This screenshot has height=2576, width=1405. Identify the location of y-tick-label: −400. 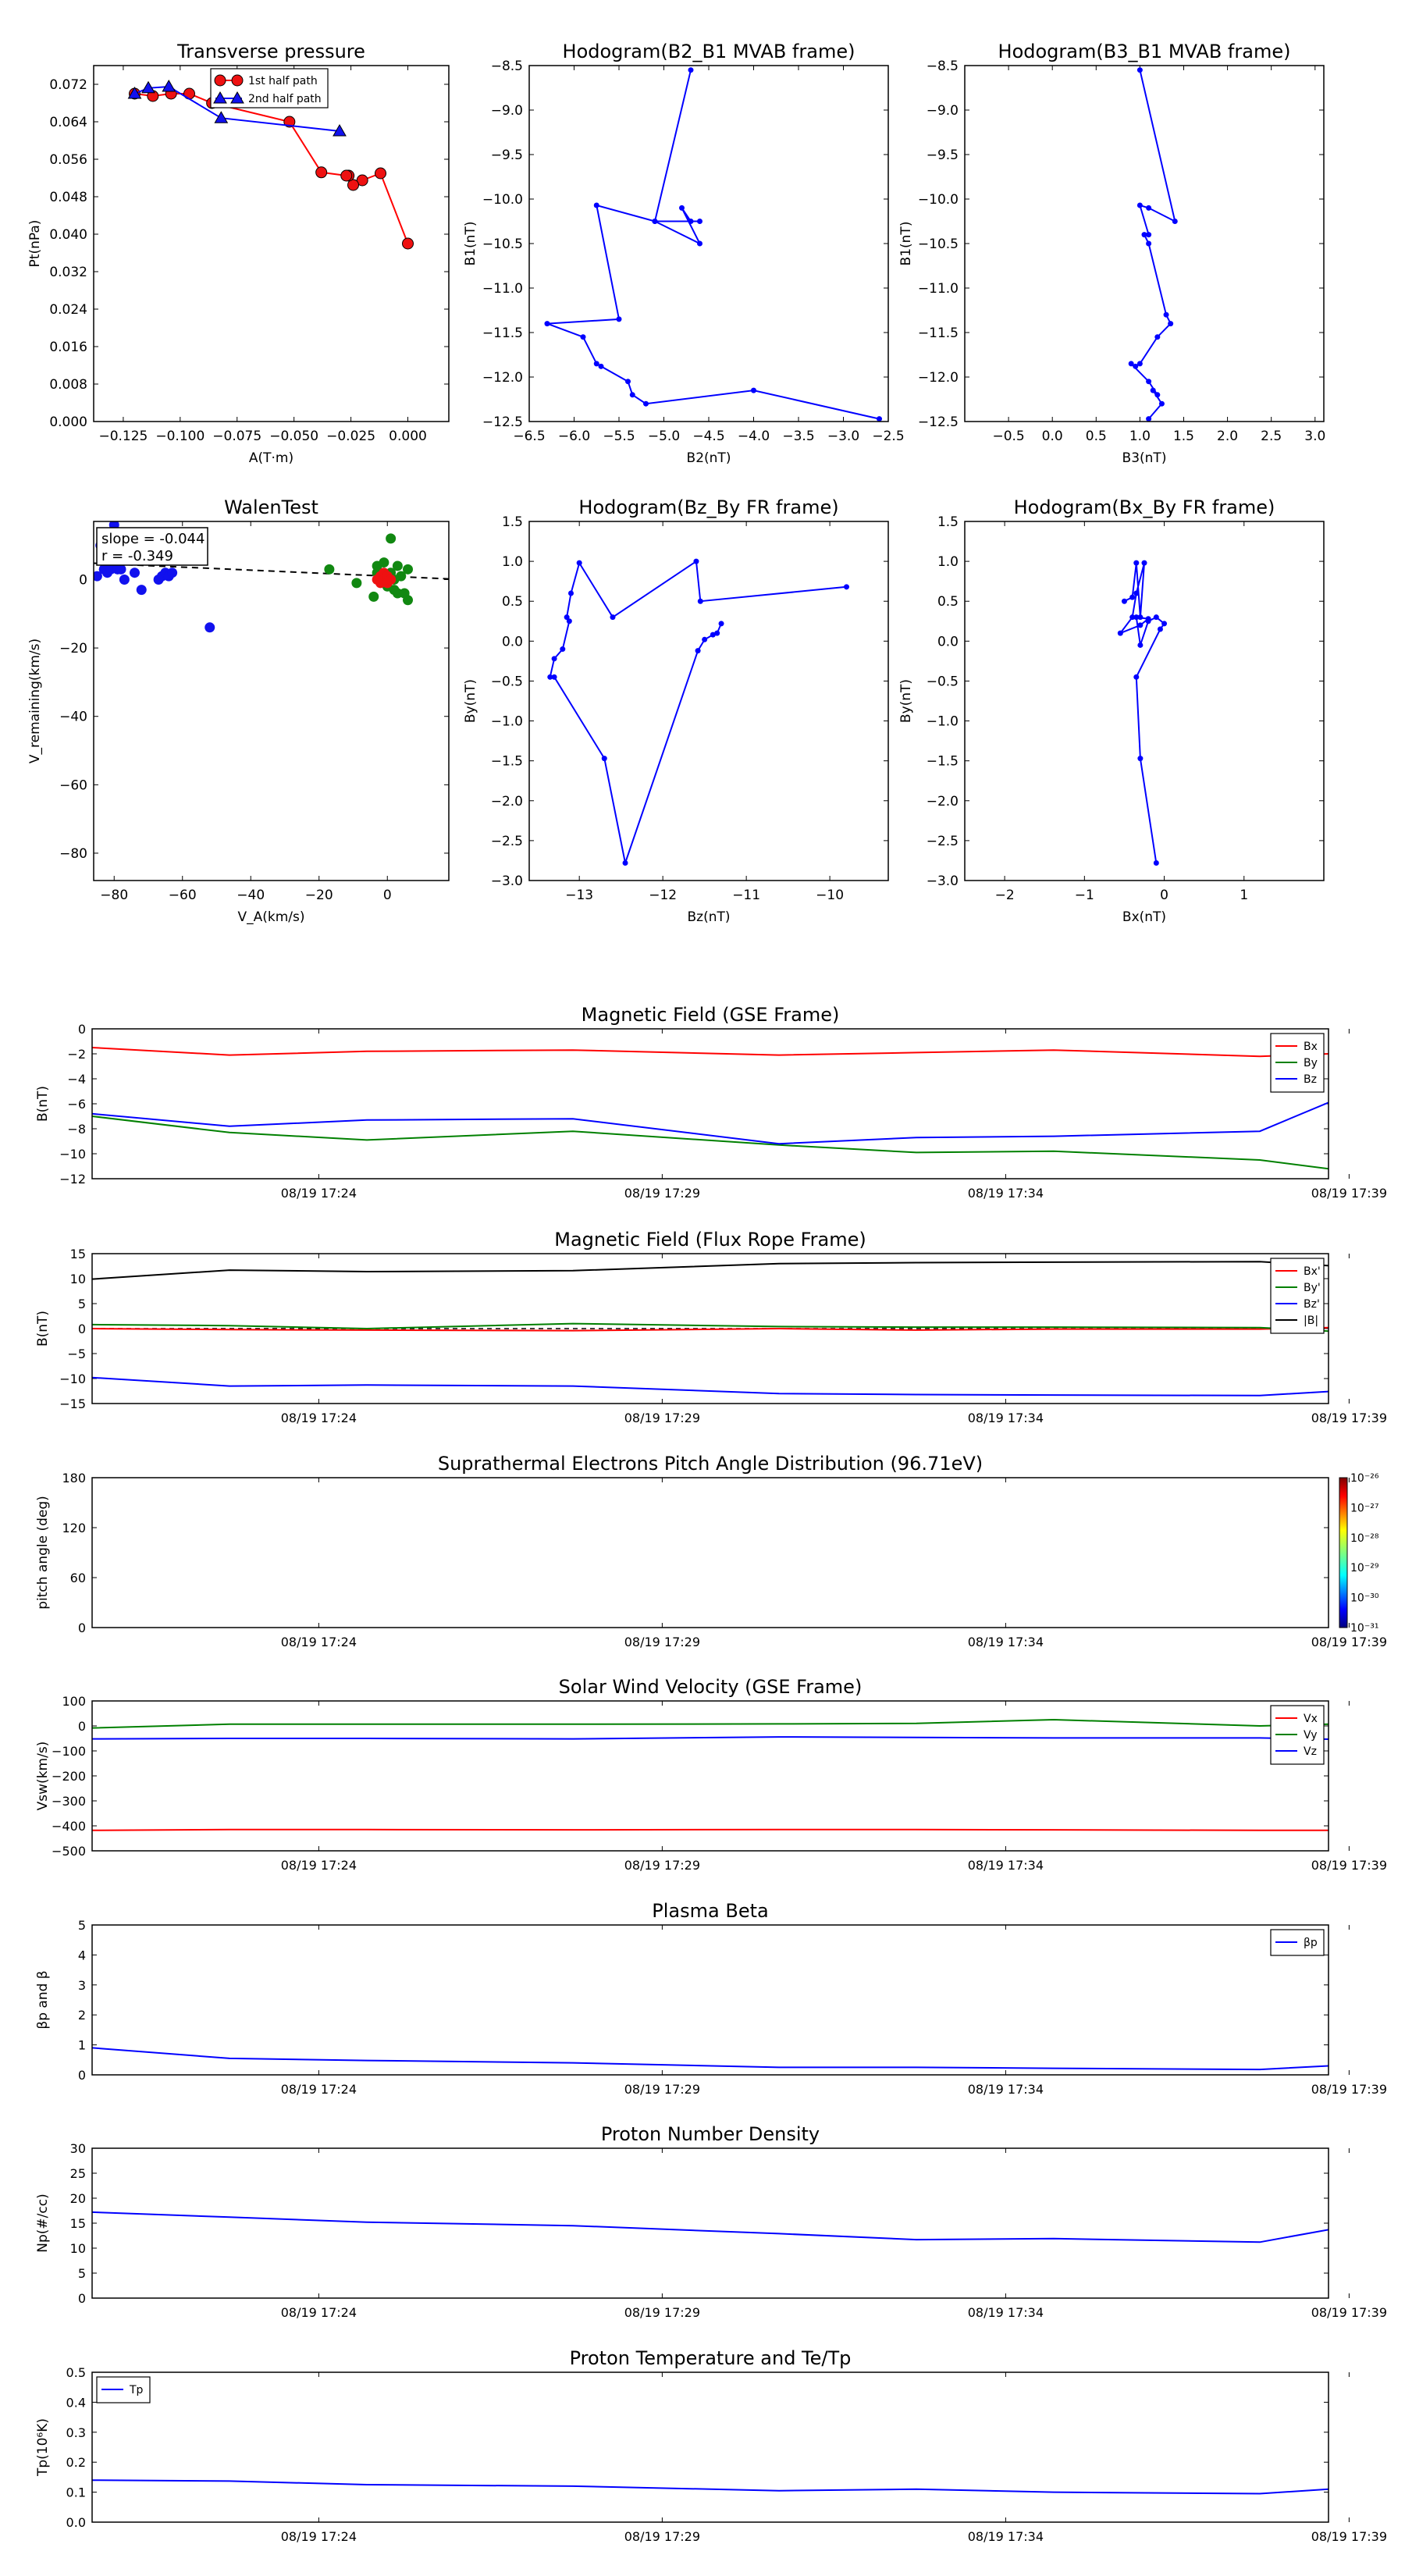
(69, 1826).